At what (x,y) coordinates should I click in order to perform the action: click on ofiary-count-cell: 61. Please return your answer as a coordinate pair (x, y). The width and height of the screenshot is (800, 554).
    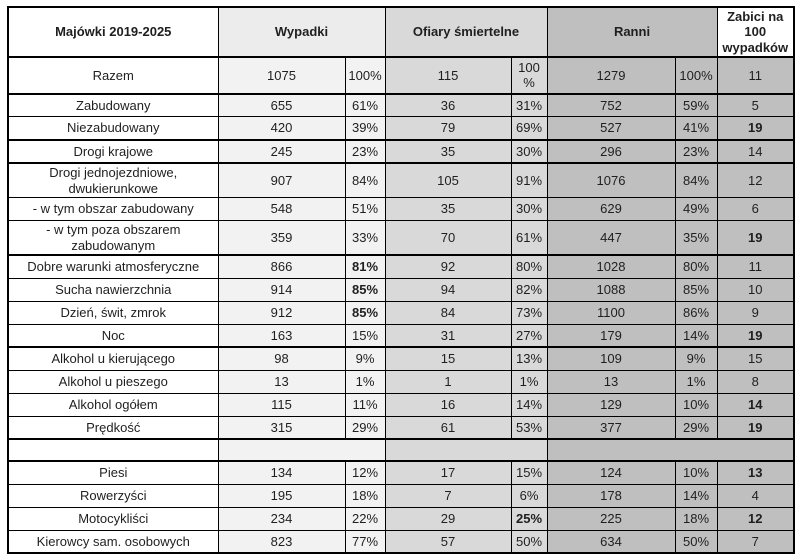
    Looking at the image, I should click on (448, 428).